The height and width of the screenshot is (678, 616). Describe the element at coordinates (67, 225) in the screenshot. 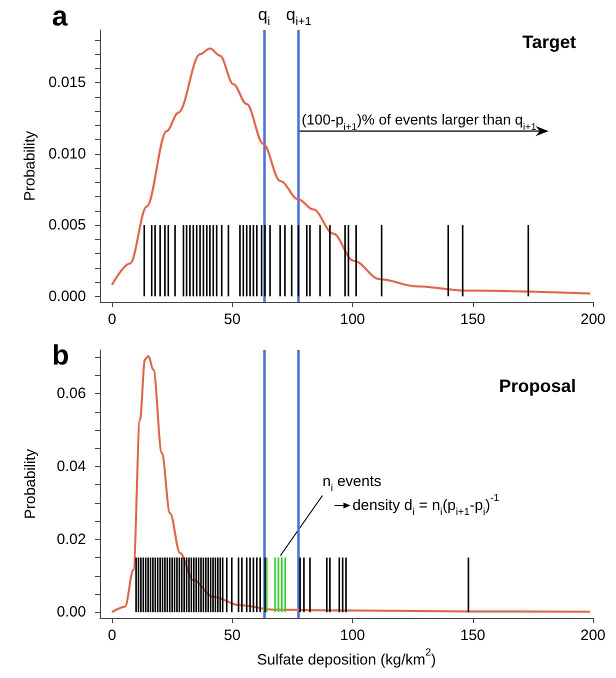

I see `y-tick-label: 0.005` at that location.